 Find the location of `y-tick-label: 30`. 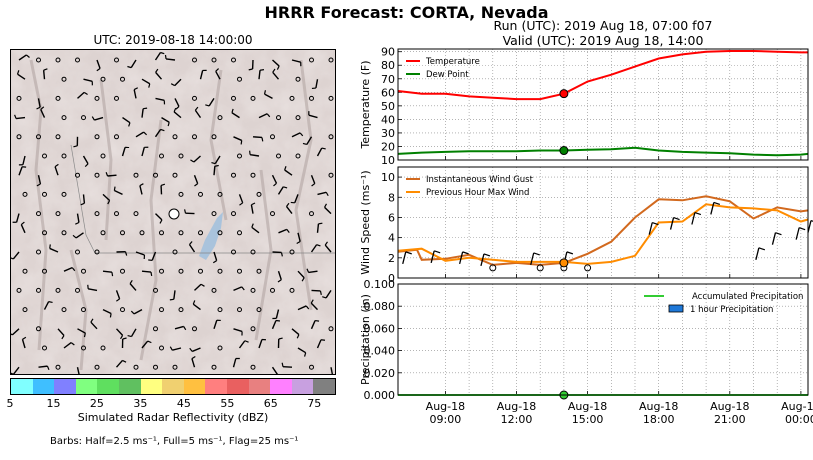

y-tick-label: 30 is located at coordinates (388, 133).